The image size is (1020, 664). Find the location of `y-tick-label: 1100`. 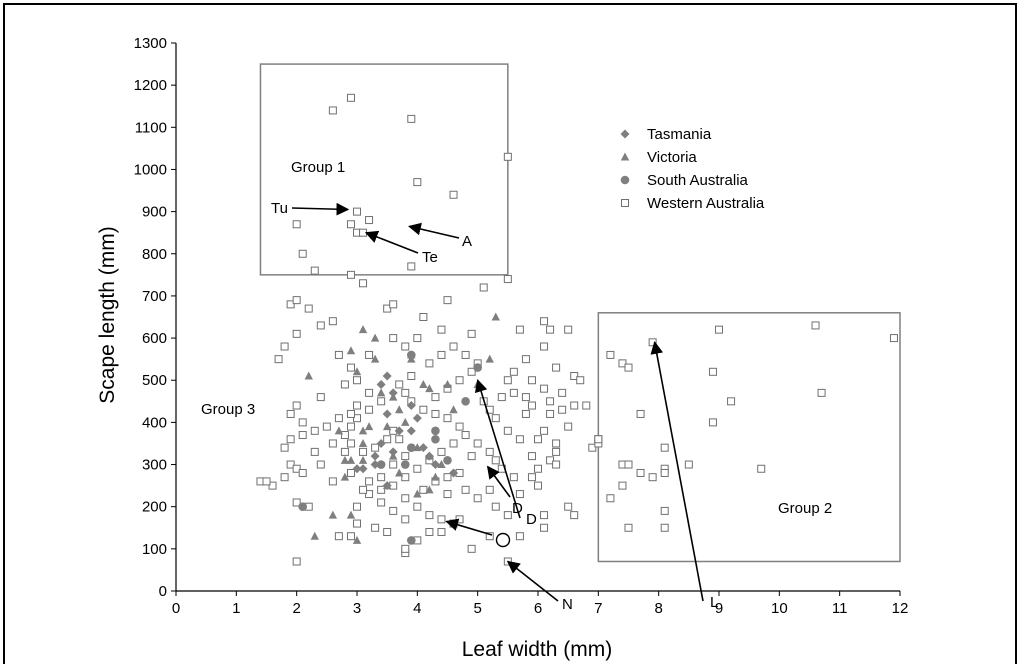

y-tick-label: 1100 is located at coordinates (151, 127).